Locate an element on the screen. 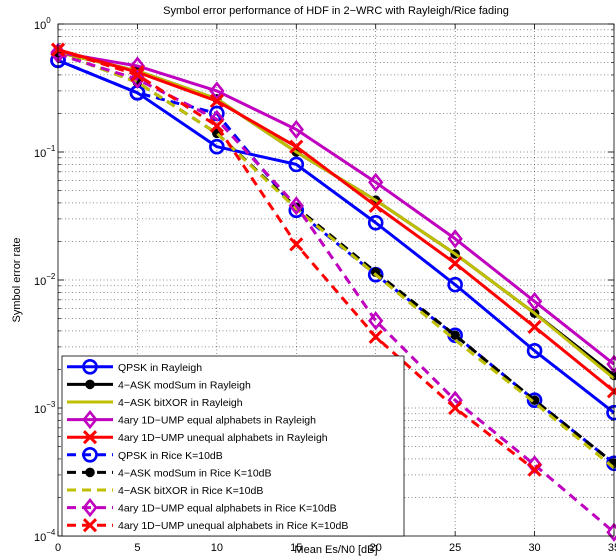  legend-label: 4−ASK modSum in Rayleigh is located at coordinates (184, 385).